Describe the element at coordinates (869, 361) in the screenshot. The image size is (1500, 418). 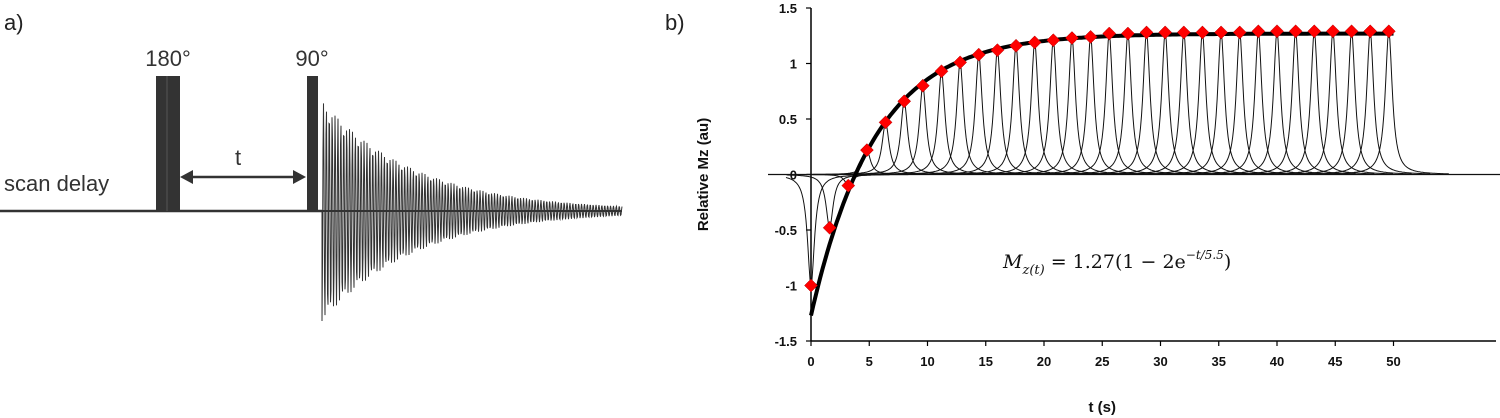
I see `x-tick-label: 5` at that location.